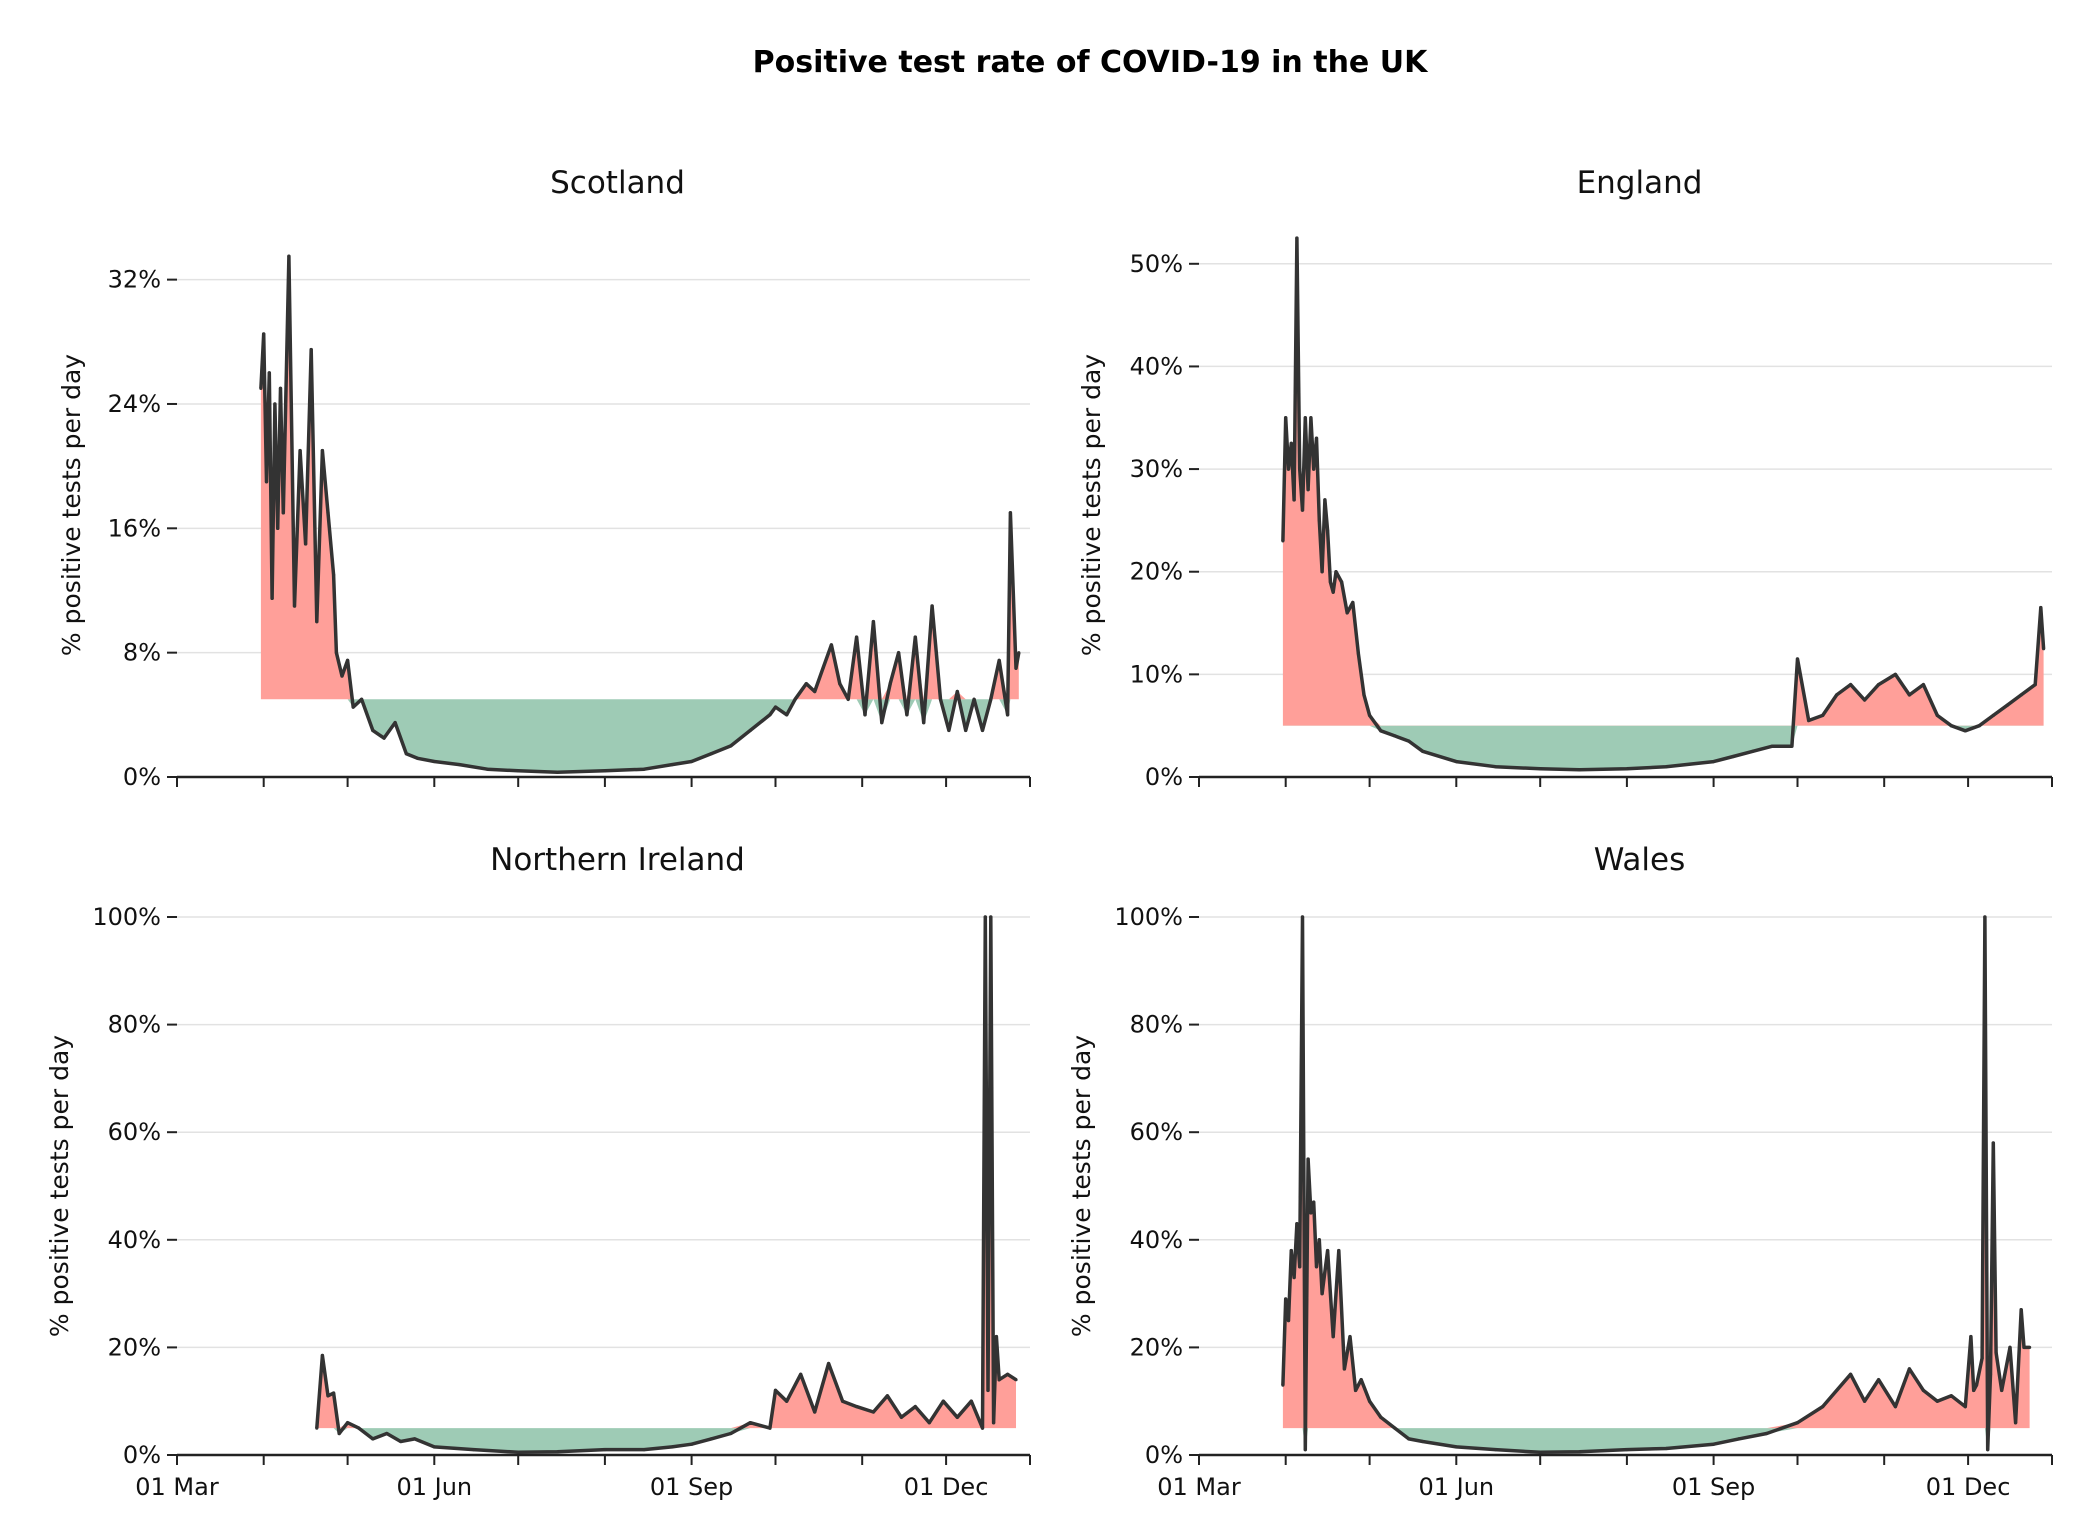  Describe the element at coordinates (666, 1440) in the screenshot. I see `area-below-threshold` at that location.